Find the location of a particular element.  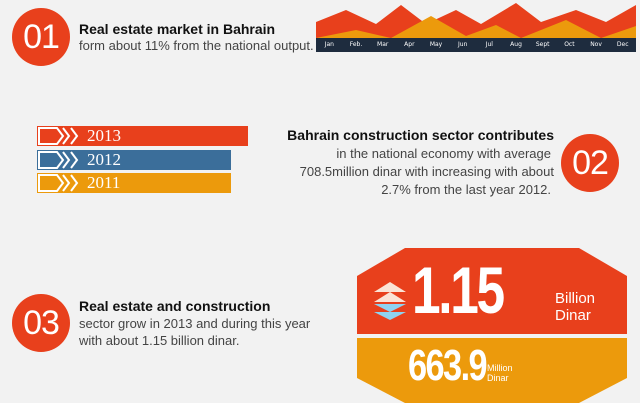

year-bar-2011: 2011 is located at coordinates (134, 183).